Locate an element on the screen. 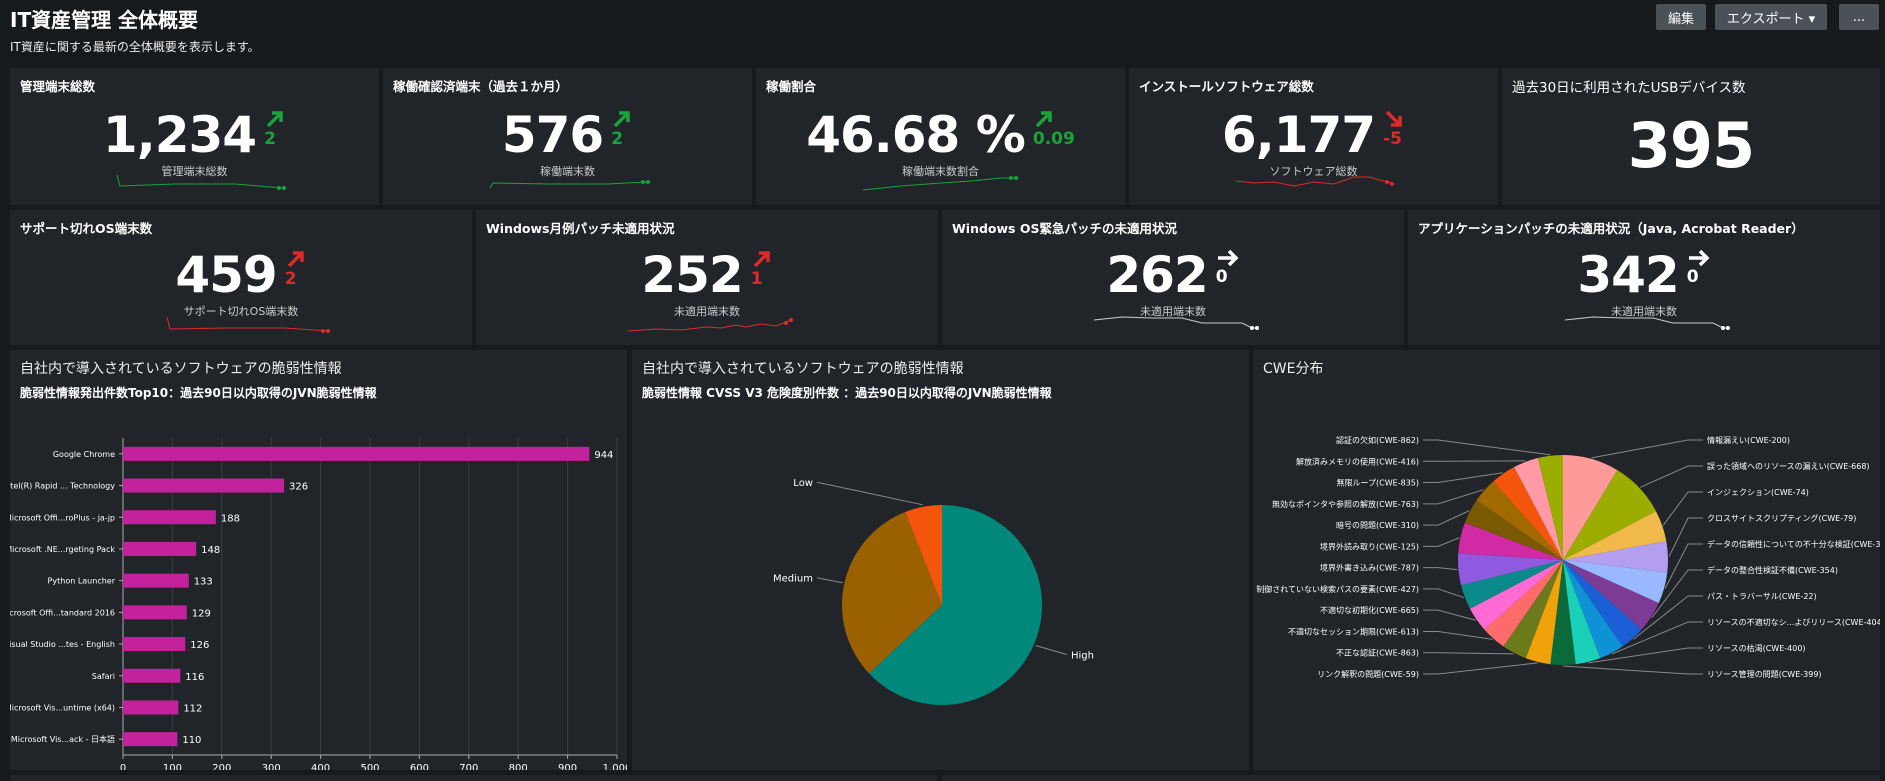 This screenshot has width=1885, height=781. panel-title: 稼働確認済端末（過去１か月） is located at coordinates (481, 86).